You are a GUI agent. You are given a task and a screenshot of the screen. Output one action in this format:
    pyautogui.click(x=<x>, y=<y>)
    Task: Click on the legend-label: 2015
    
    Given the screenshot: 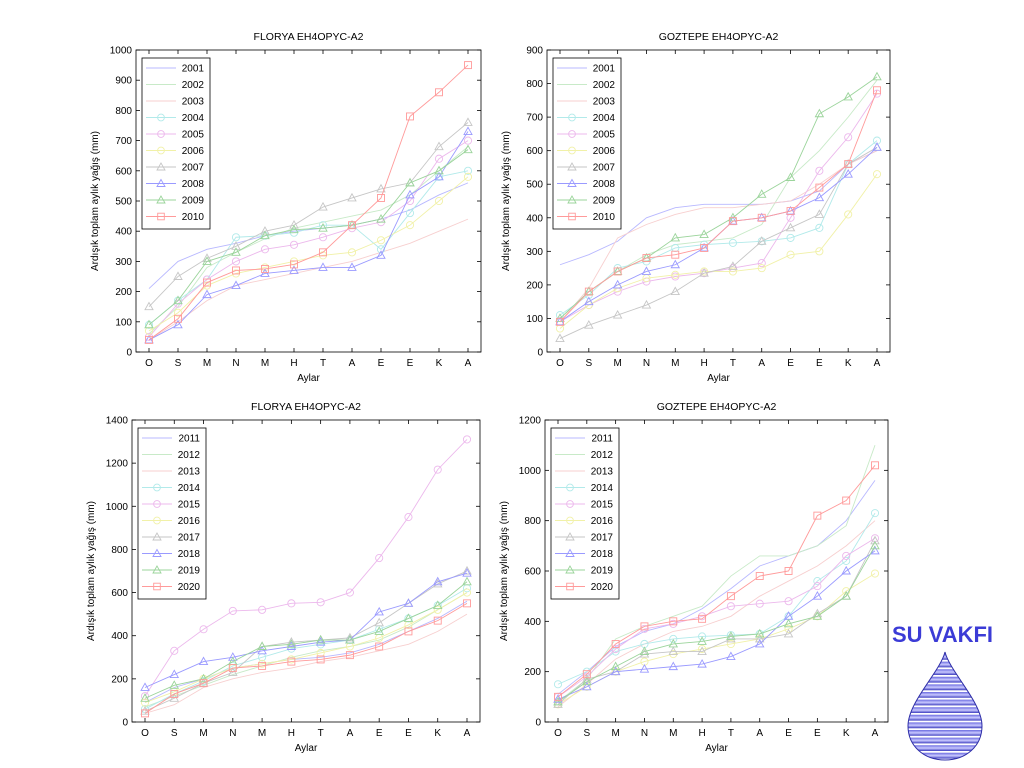 What is the action you would take?
    pyautogui.click(x=189, y=505)
    